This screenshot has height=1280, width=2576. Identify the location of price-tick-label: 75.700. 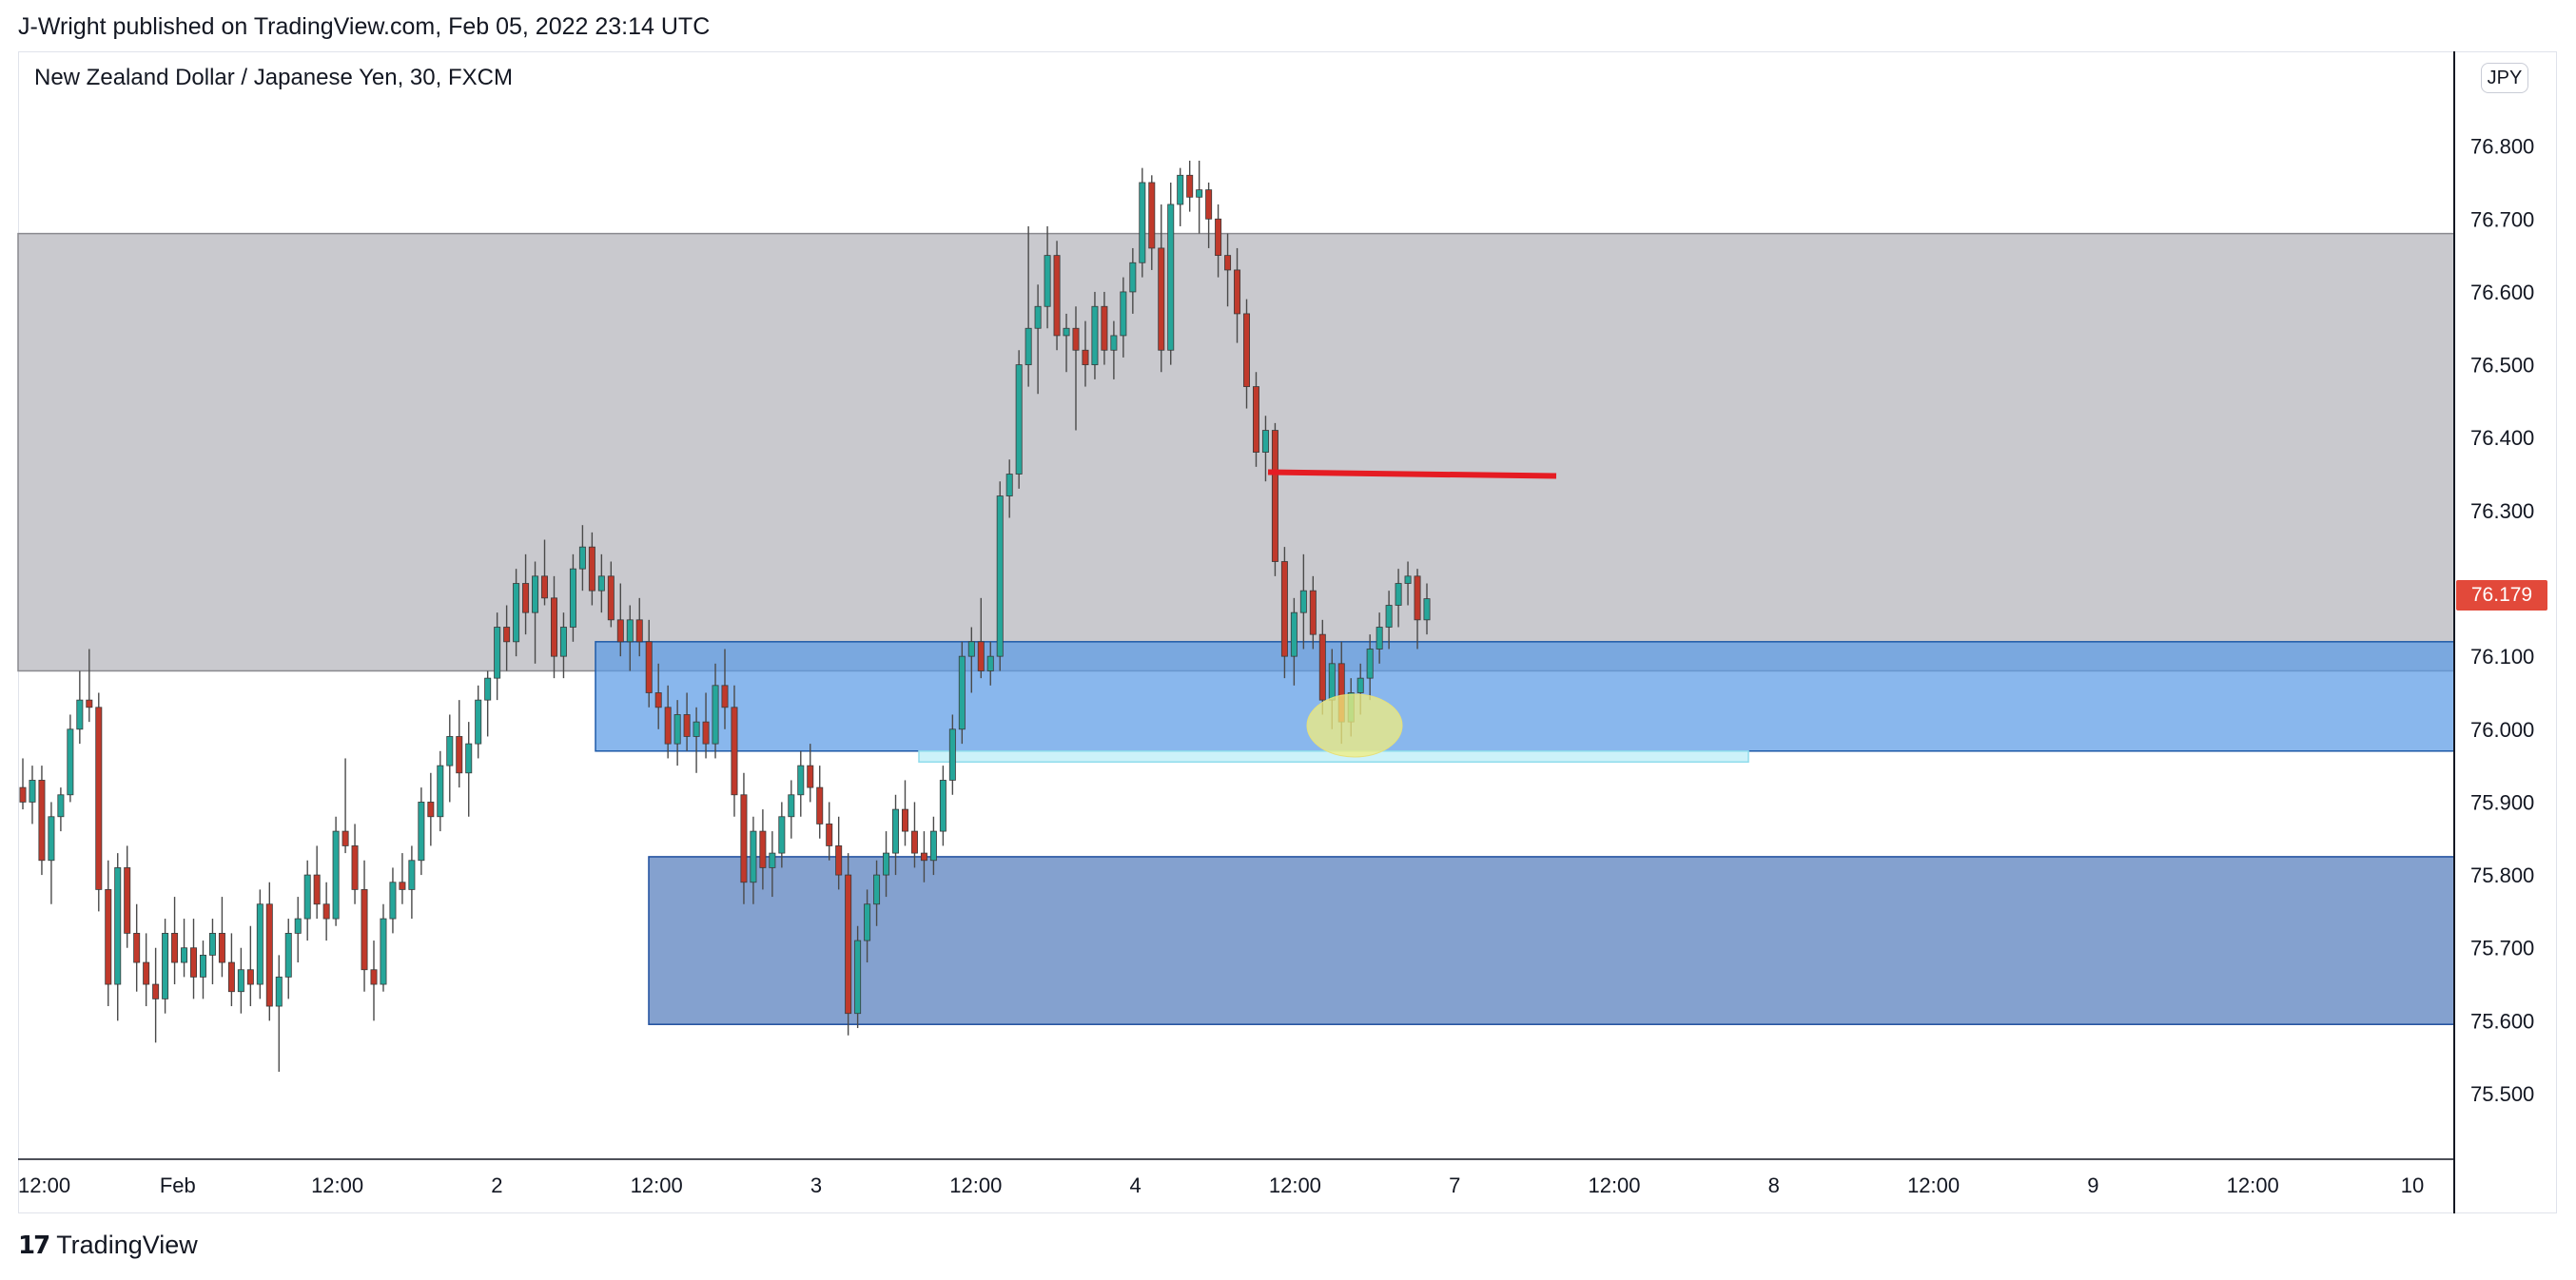
(2502, 948).